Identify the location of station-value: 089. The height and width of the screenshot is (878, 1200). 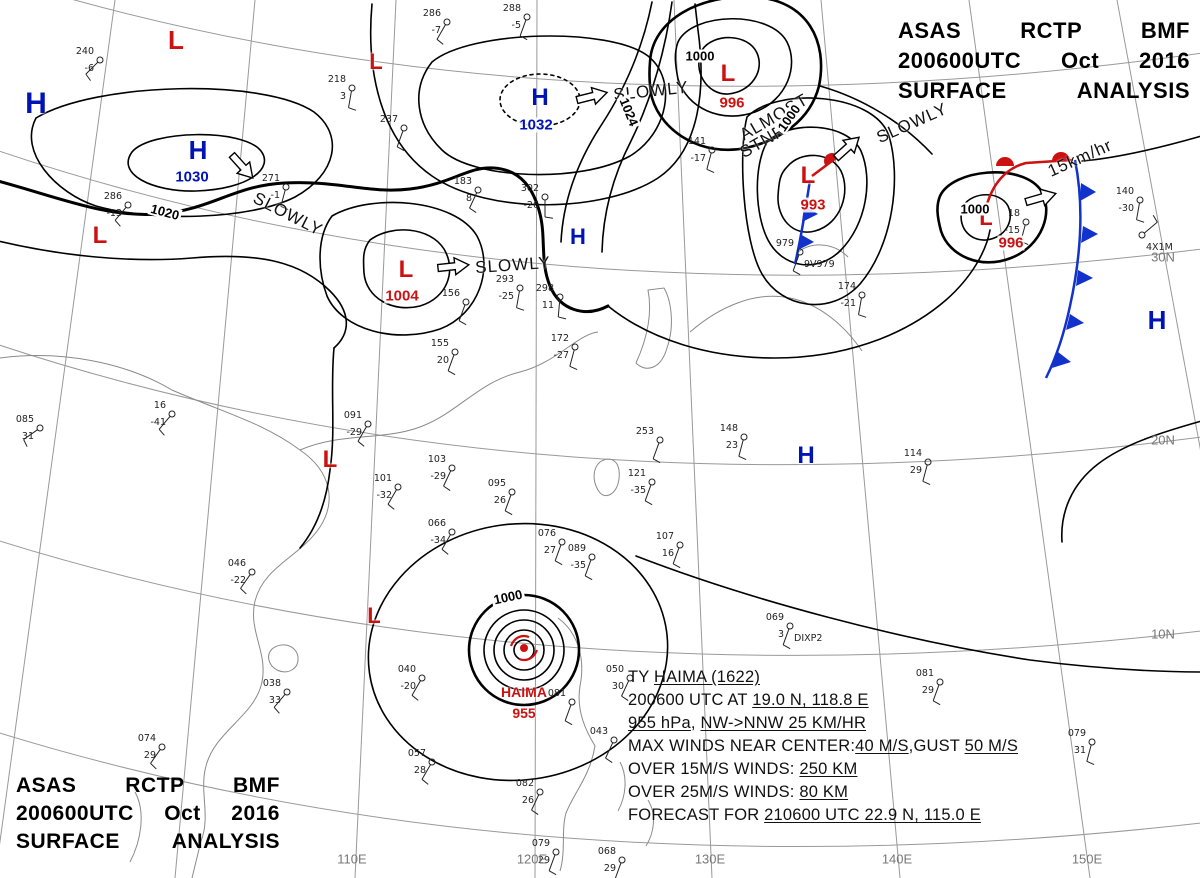
(577, 548).